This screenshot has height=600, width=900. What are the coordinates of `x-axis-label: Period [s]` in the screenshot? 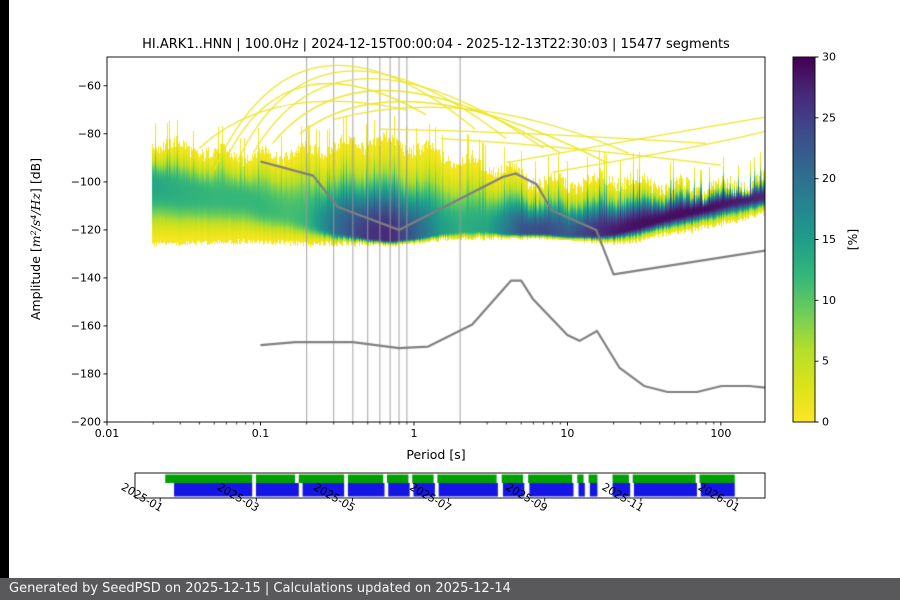 It's located at (435, 454).